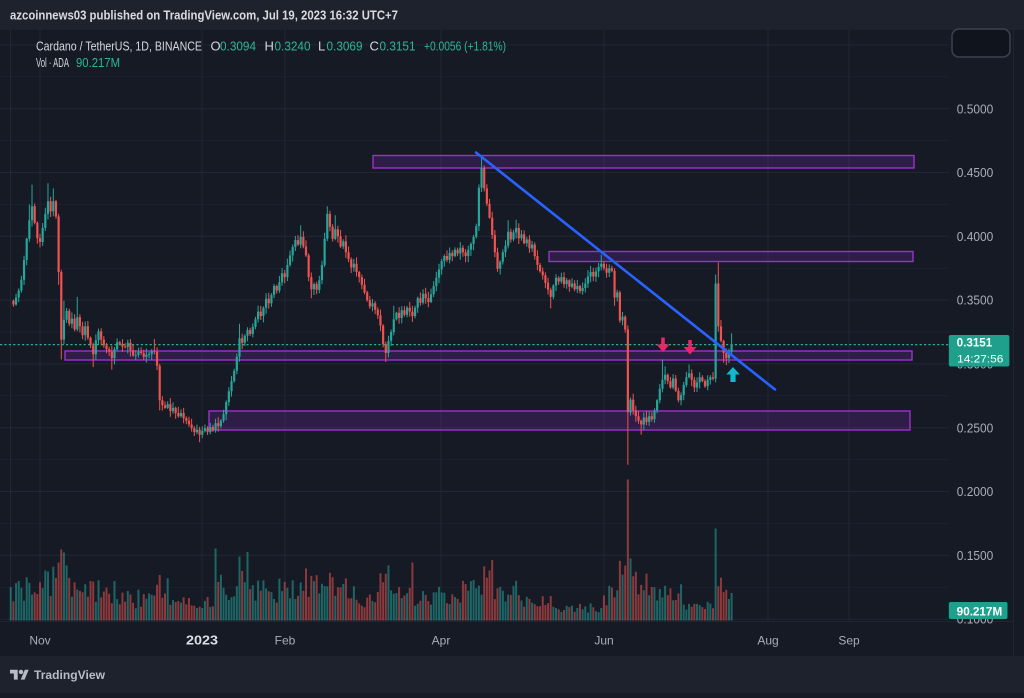  I want to click on svg-text: +0.0056 (+1.81%), so click(465, 45).